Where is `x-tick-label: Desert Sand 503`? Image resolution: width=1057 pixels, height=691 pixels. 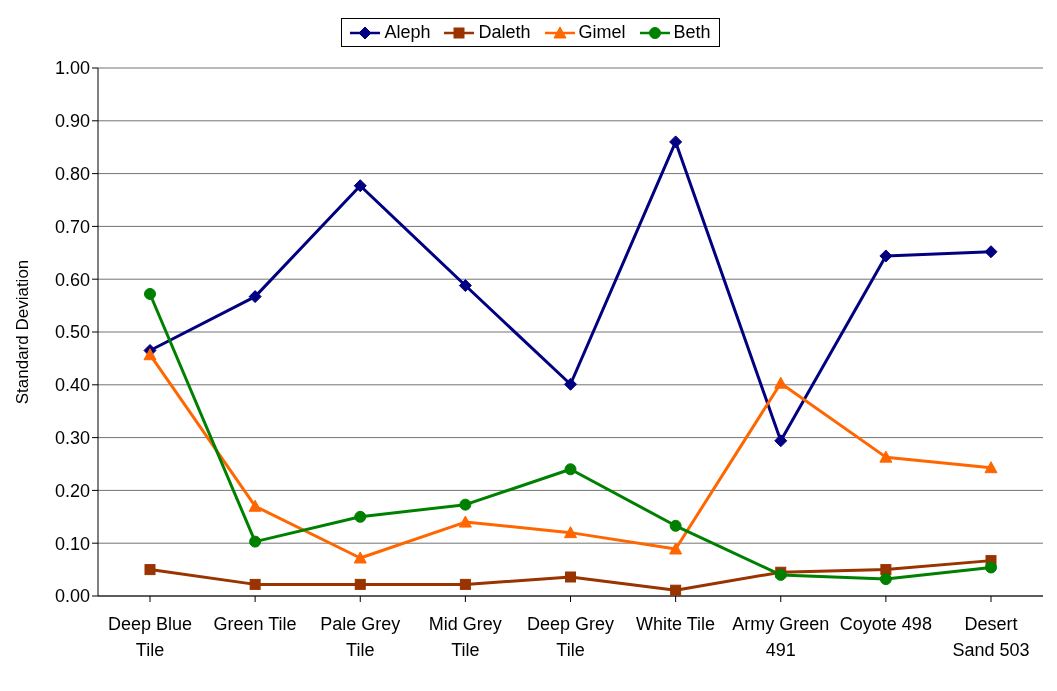 x-tick-label: Desert Sand 503 is located at coordinates (991, 637).